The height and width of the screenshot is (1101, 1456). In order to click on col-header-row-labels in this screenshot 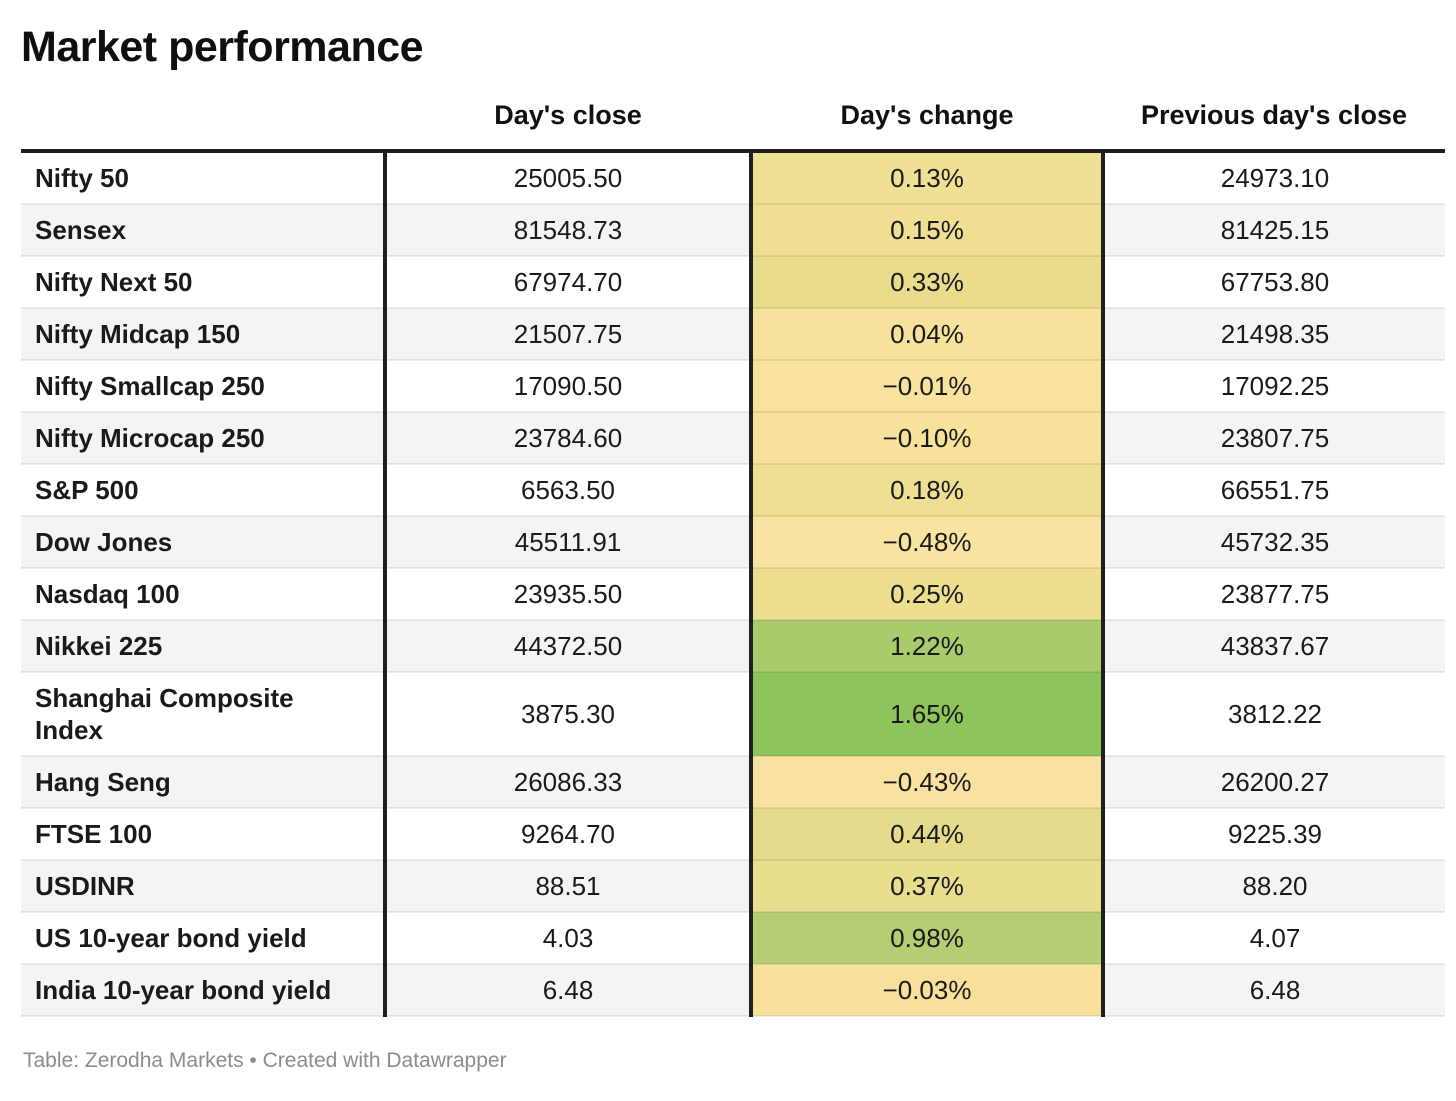, I will do `click(203, 112)`.